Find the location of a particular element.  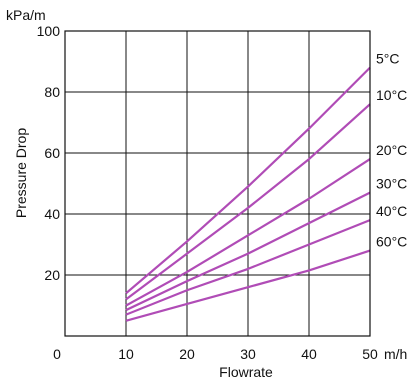

series-label-2: 20°C is located at coordinates (391, 150).